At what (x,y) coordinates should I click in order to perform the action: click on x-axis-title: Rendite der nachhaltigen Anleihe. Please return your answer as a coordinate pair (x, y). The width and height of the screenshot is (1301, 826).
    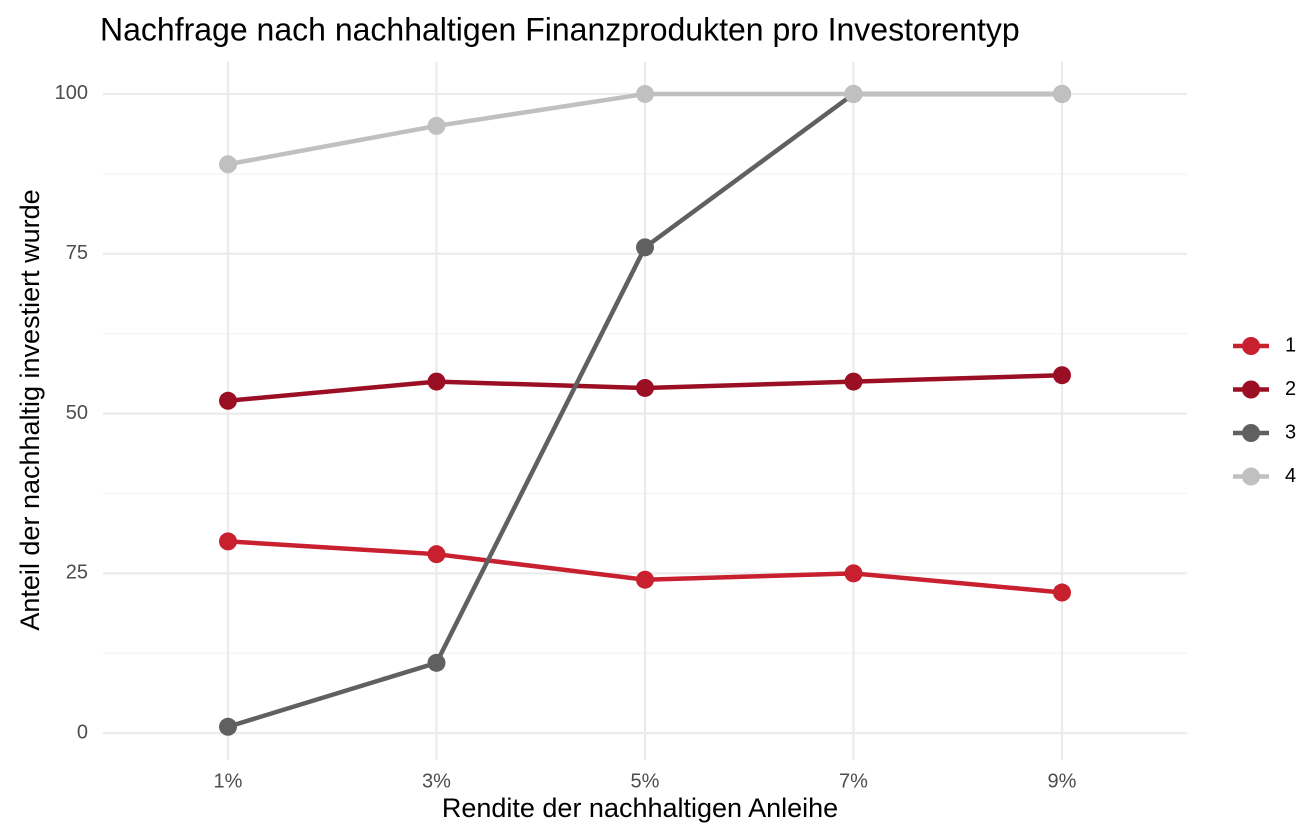
    Looking at the image, I should click on (640, 808).